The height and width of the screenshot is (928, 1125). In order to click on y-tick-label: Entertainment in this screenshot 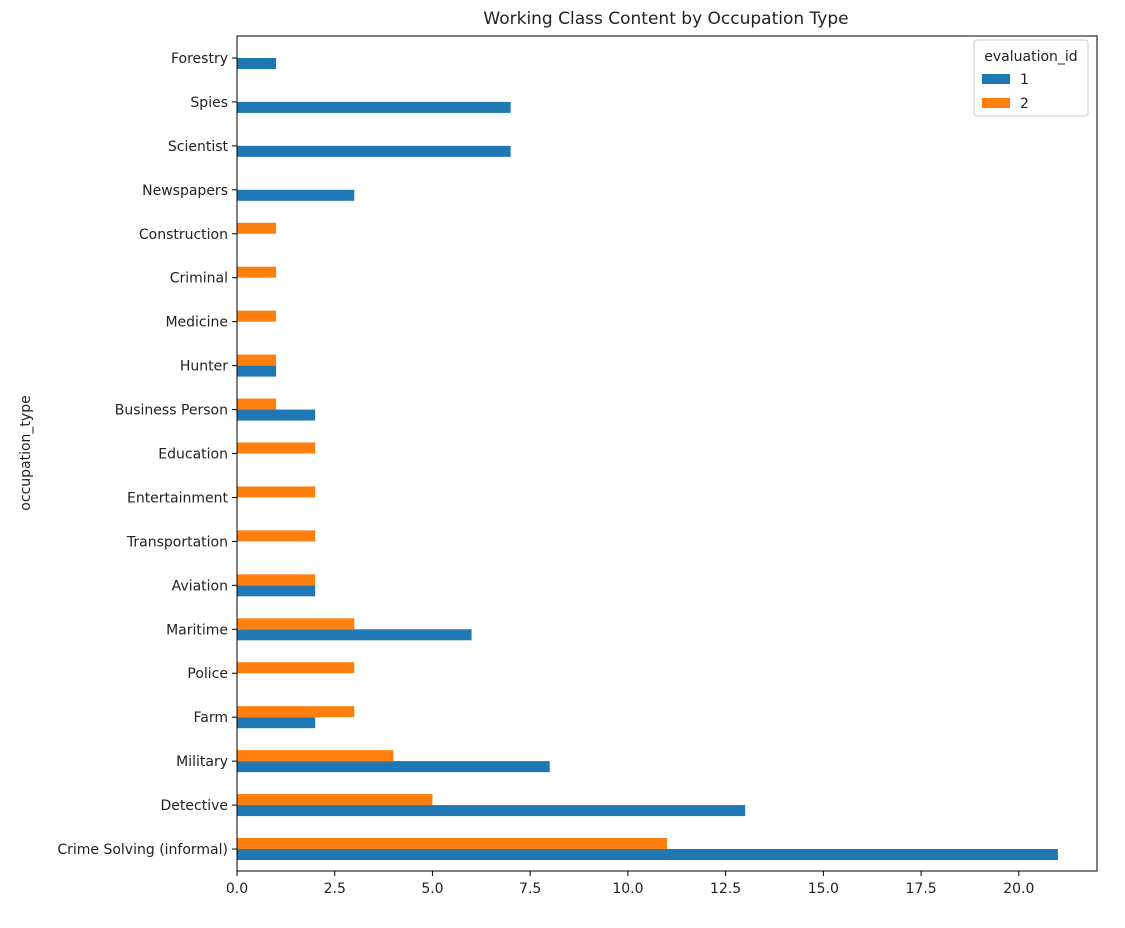, I will do `click(178, 498)`.